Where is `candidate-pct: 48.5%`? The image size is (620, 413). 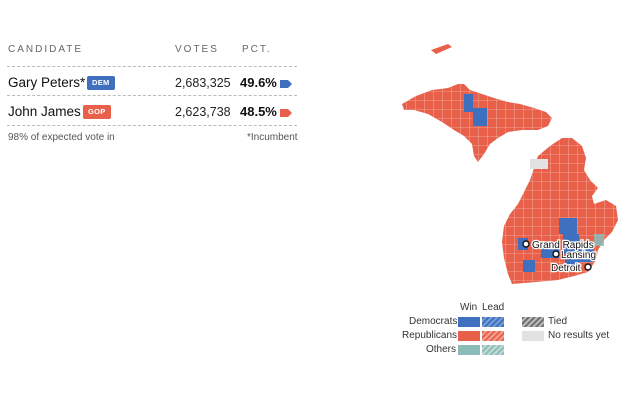 candidate-pct: 48.5% is located at coordinates (258, 111).